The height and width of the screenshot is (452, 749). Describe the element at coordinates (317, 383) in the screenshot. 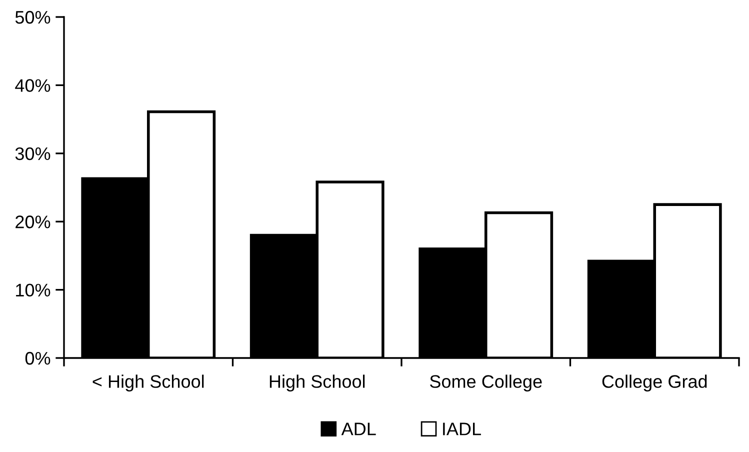

I see `x-tick-label: High School` at that location.